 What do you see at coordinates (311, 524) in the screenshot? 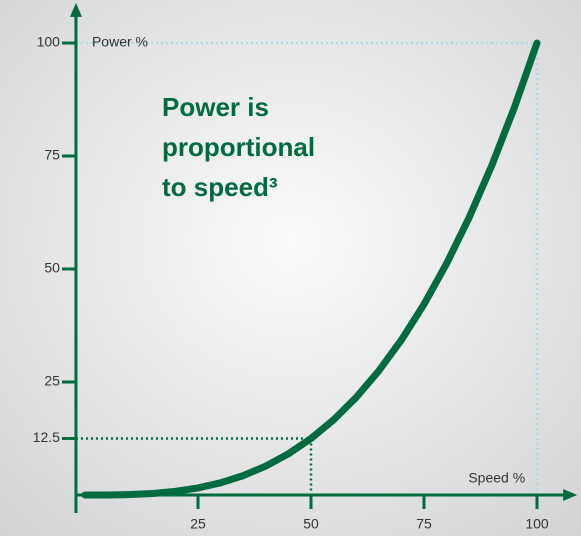
I see `x-tick-label: 50` at bounding box center [311, 524].